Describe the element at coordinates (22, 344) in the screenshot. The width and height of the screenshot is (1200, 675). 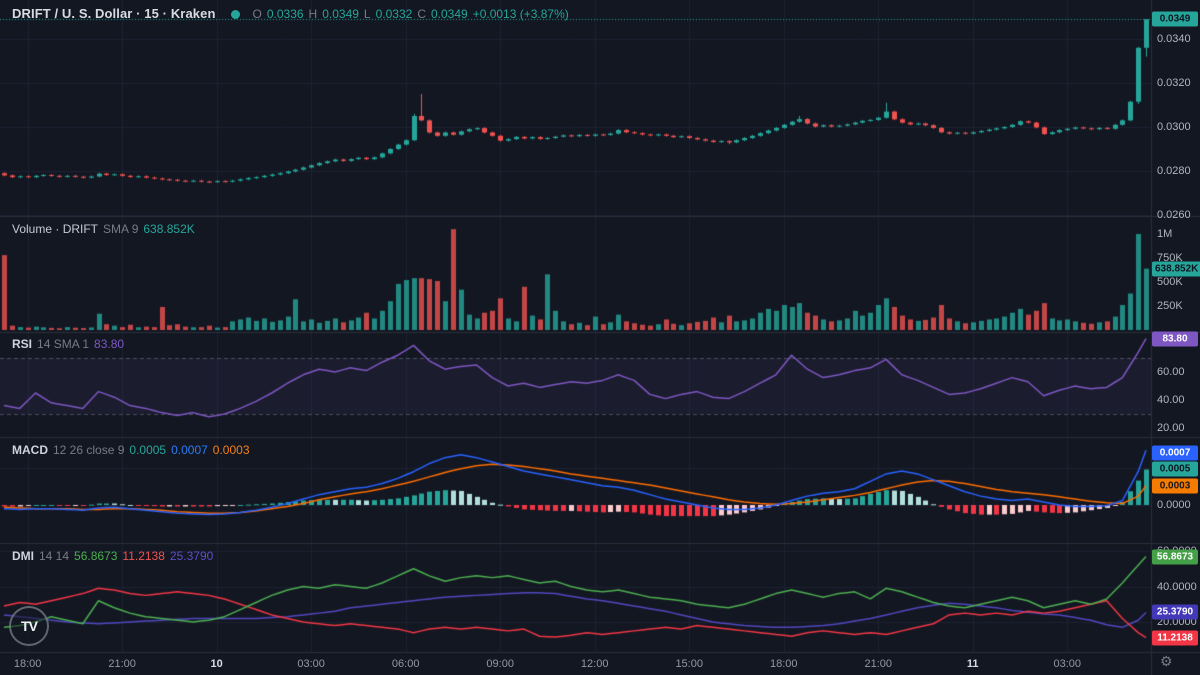
I see `rsi-title: RSI` at that location.